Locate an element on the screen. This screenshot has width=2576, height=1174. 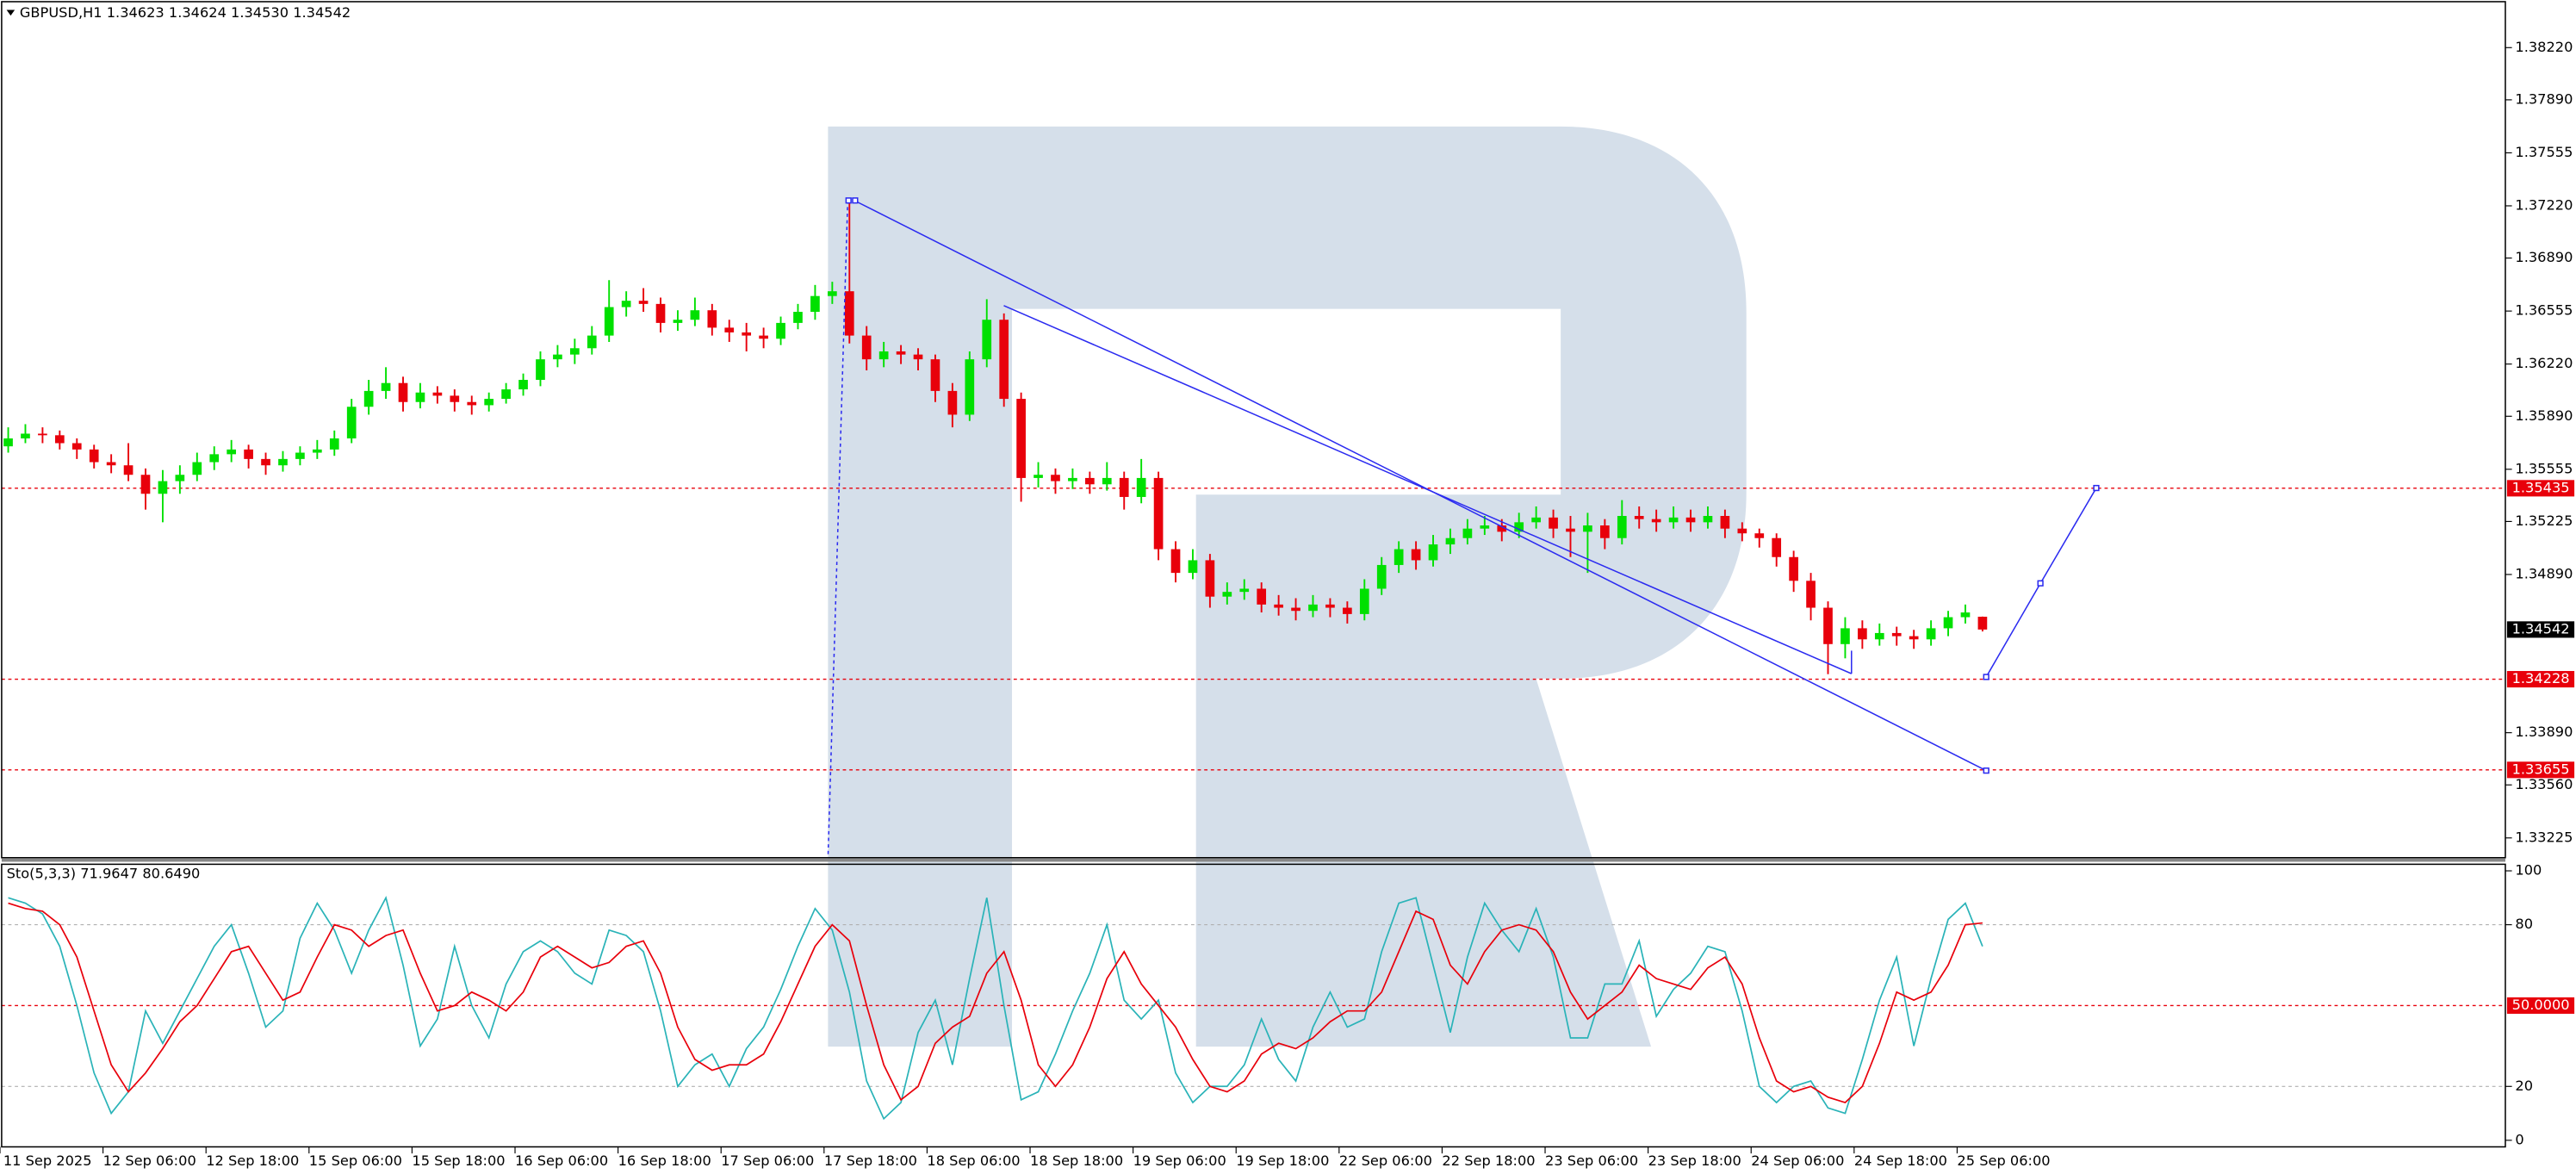
y-tick-label: 1.35890 is located at coordinates (2544, 415).